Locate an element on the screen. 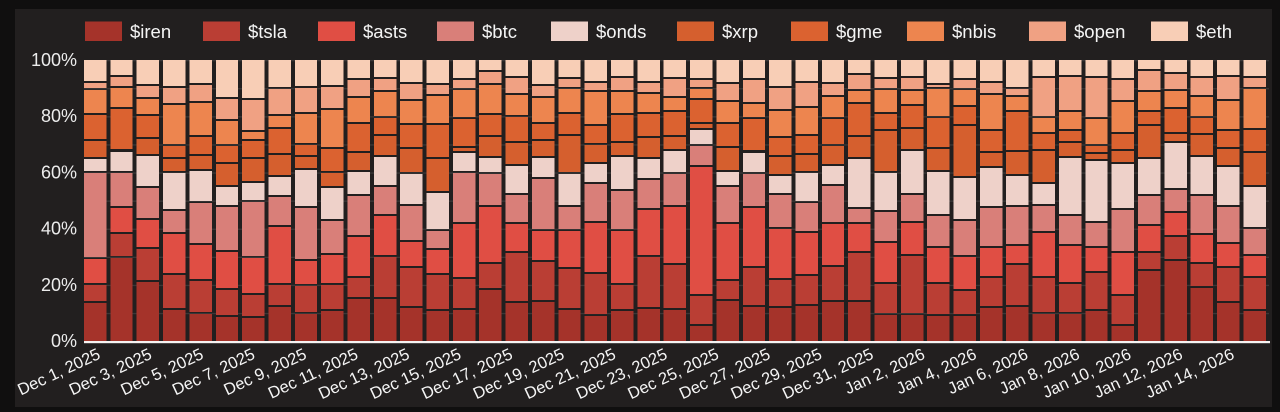  svg-text: $iren is located at coordinates (150, 31).